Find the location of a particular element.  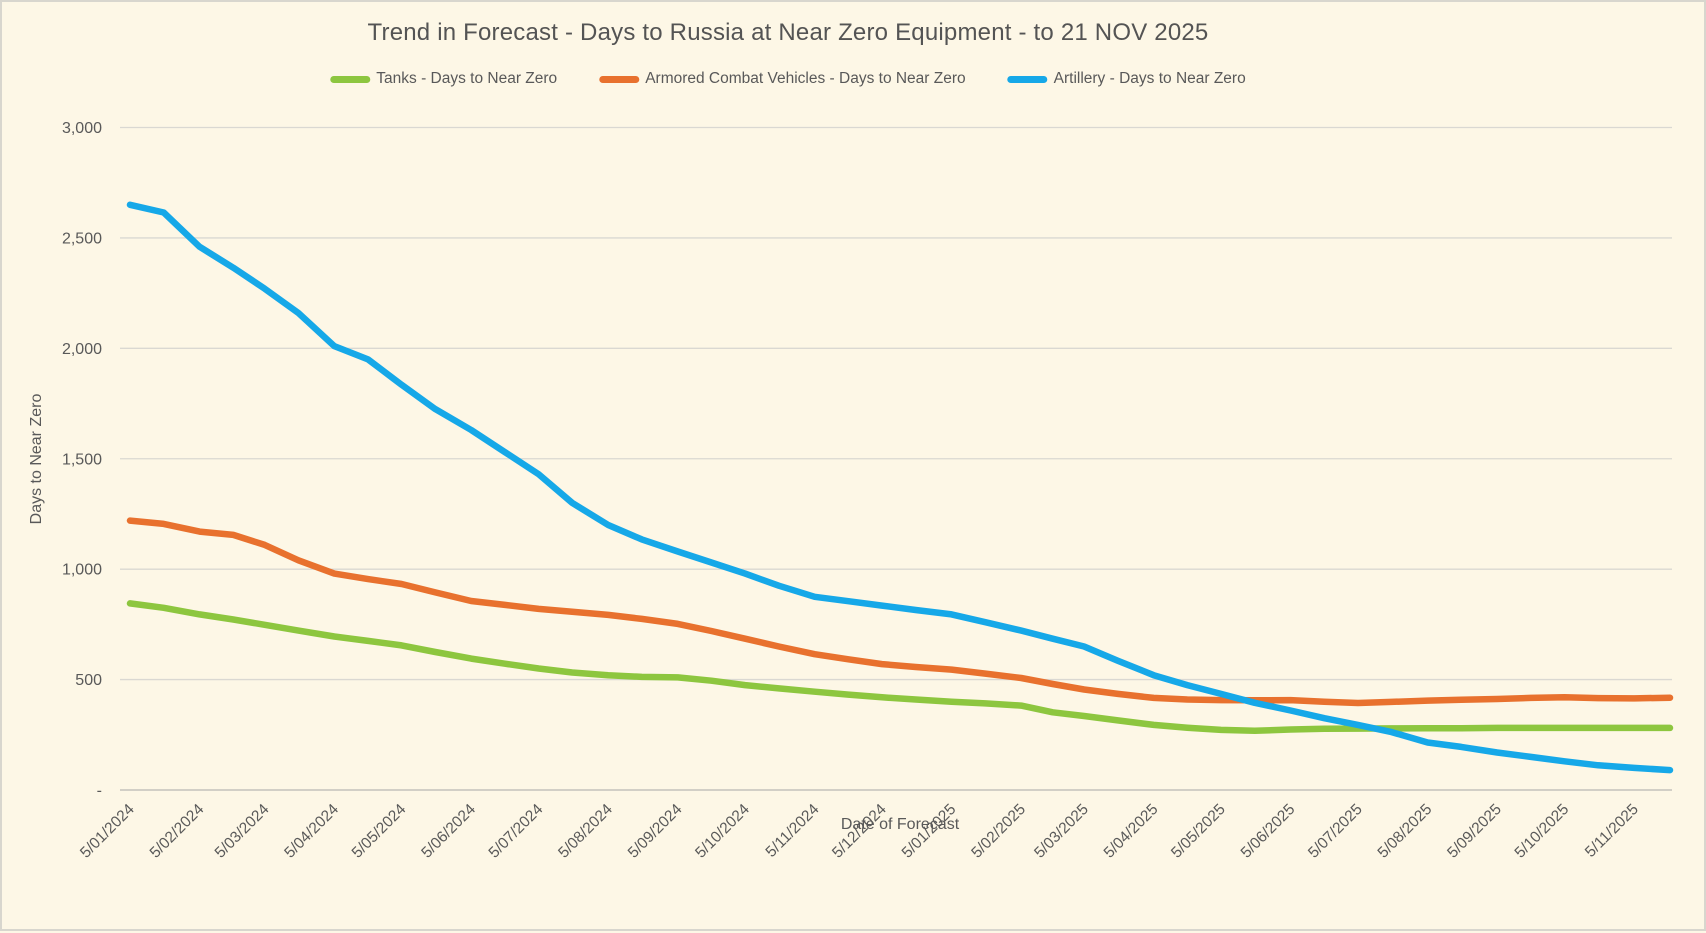

legend-label-artillery: Artillery - Days to Near Zero is located at coordinates (1149, 78).